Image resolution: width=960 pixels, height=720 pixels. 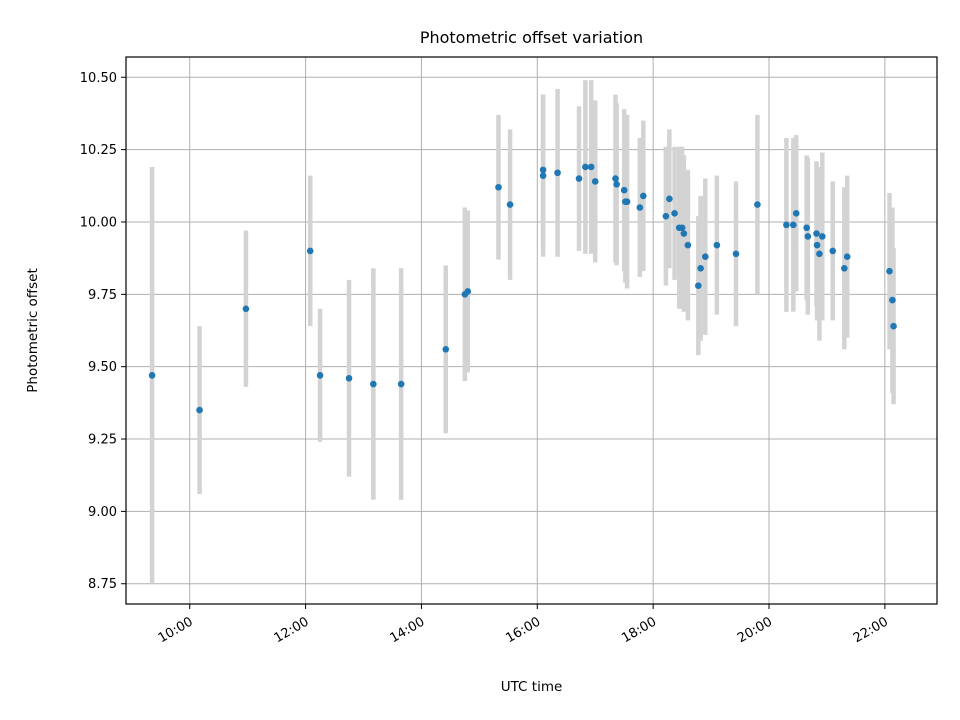 I want to click on chart-title: Photometric offset variation, so click(x=531, y=37).